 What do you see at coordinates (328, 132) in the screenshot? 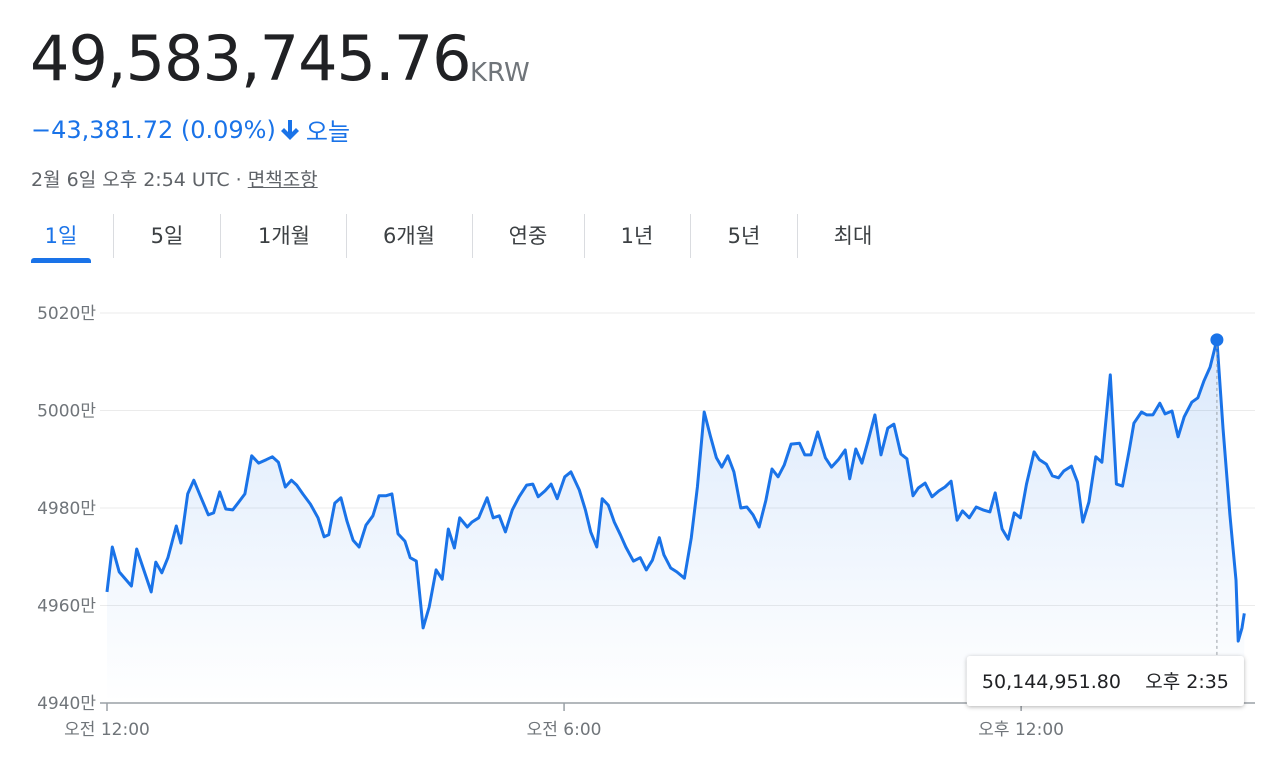
I see `period: 오늘` at bounding box center [328, 132].